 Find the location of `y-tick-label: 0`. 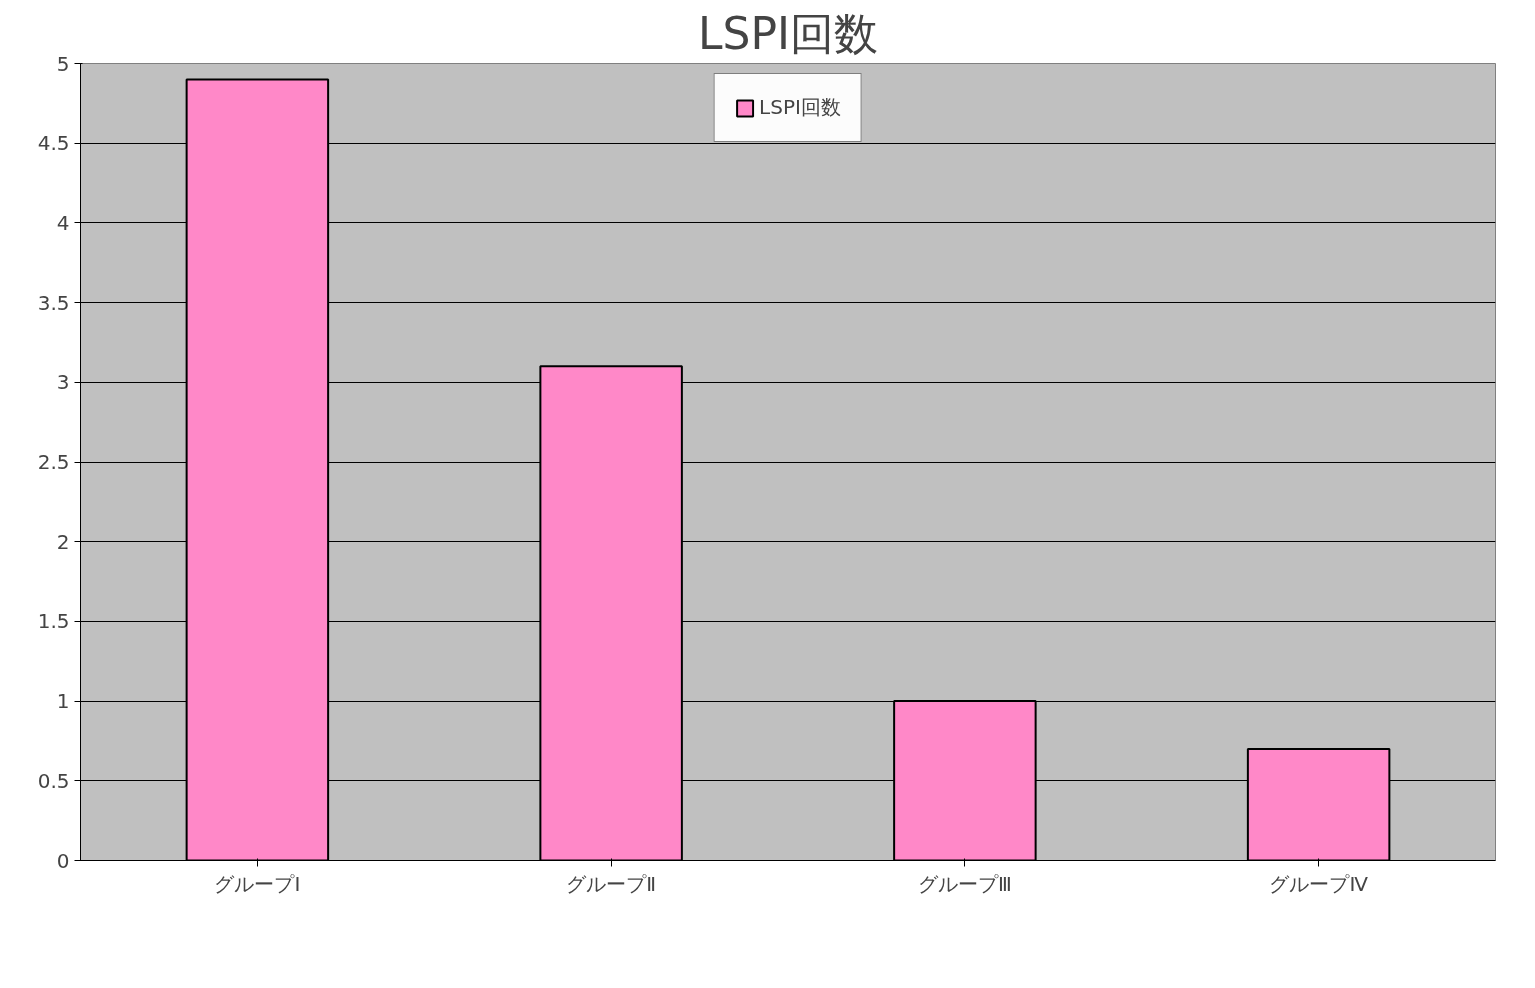

y-tick-label: 0 is located at coordinates (63, 860).